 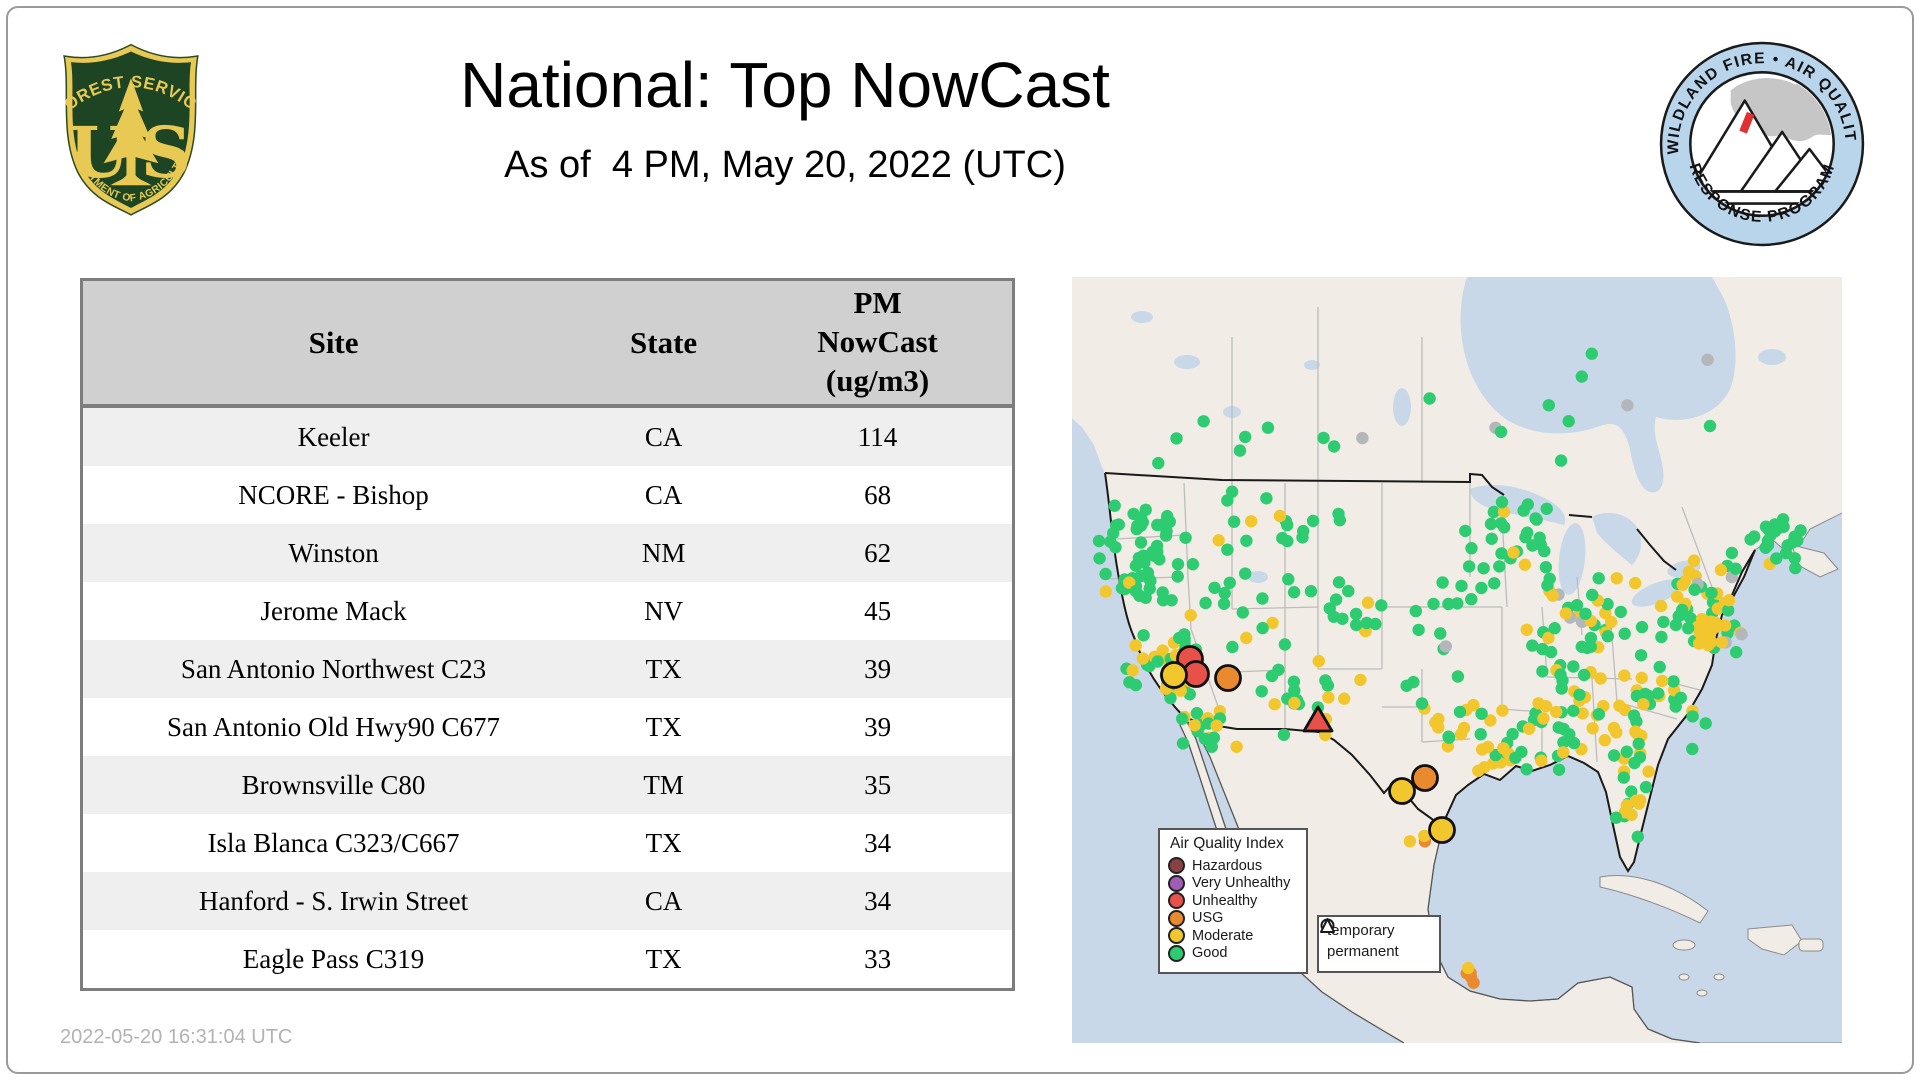 What do you see at coordinates (1747, 122) in the screenshot?
I see `fire-mark-icon` at bounding box center [1747, 122].